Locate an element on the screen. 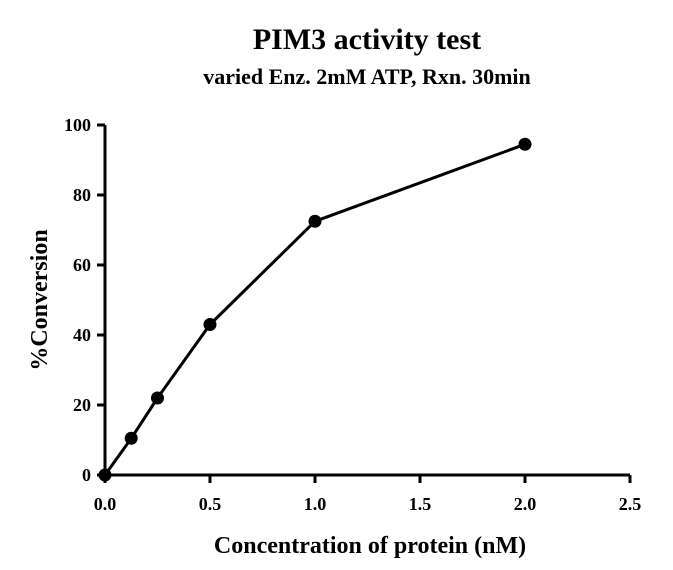 The width and height of the screenshot is (673, 570). chart-subtitle: varied Enz. 2mM ATP, Rxn. 30min is located at coordinates (367, 76).